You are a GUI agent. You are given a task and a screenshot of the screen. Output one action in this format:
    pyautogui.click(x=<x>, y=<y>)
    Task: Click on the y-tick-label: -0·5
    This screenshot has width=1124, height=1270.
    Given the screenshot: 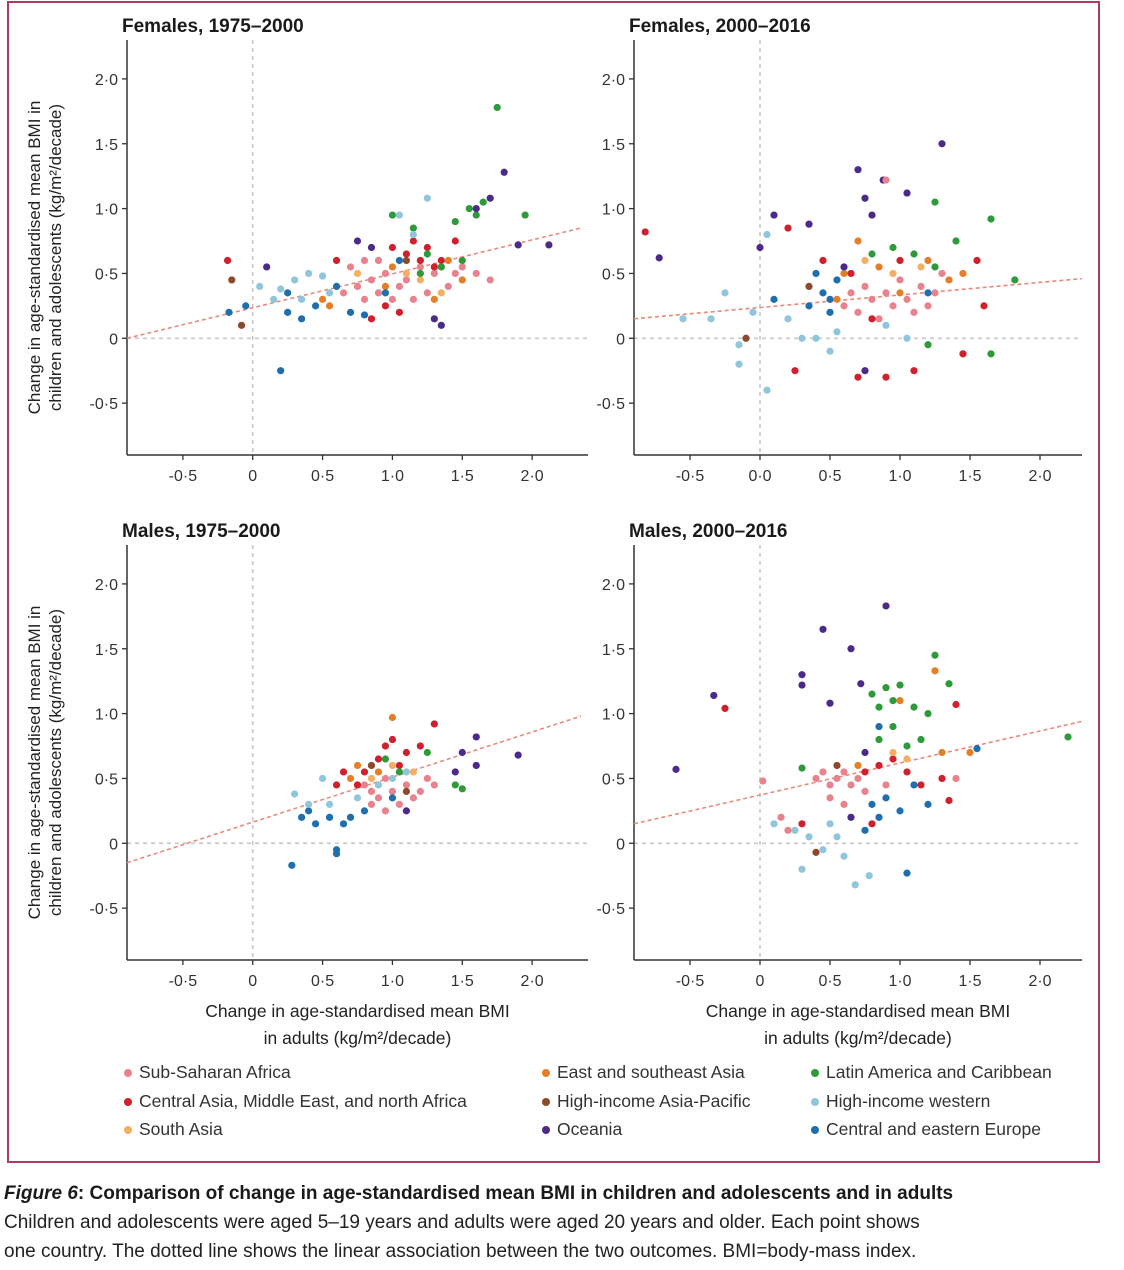 What is the action you would take?
    pyautogui.click(x=611, y=404)
    